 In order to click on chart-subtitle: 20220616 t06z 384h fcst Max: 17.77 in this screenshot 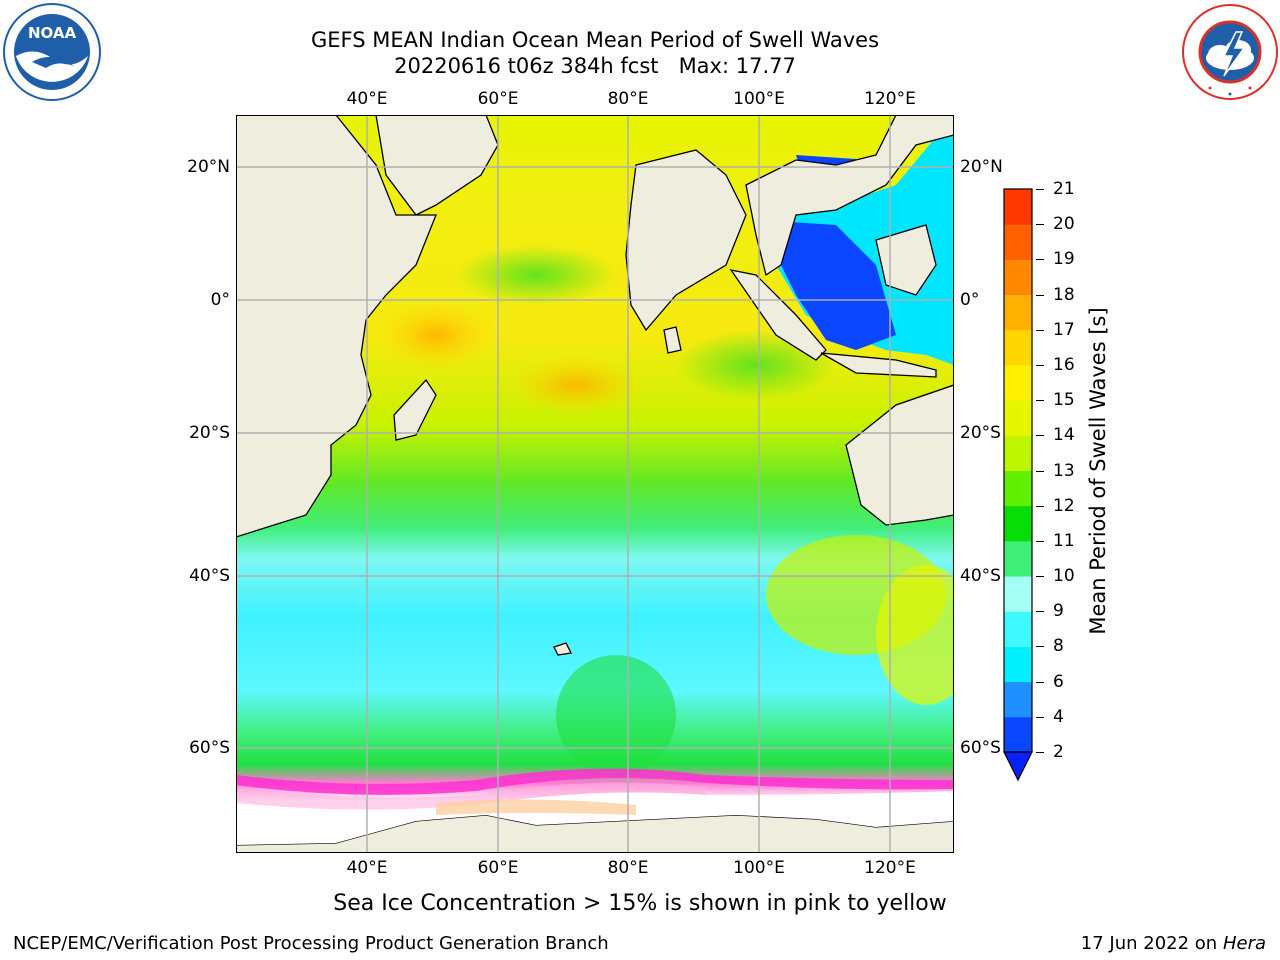, I will do `click(595, 66)`.